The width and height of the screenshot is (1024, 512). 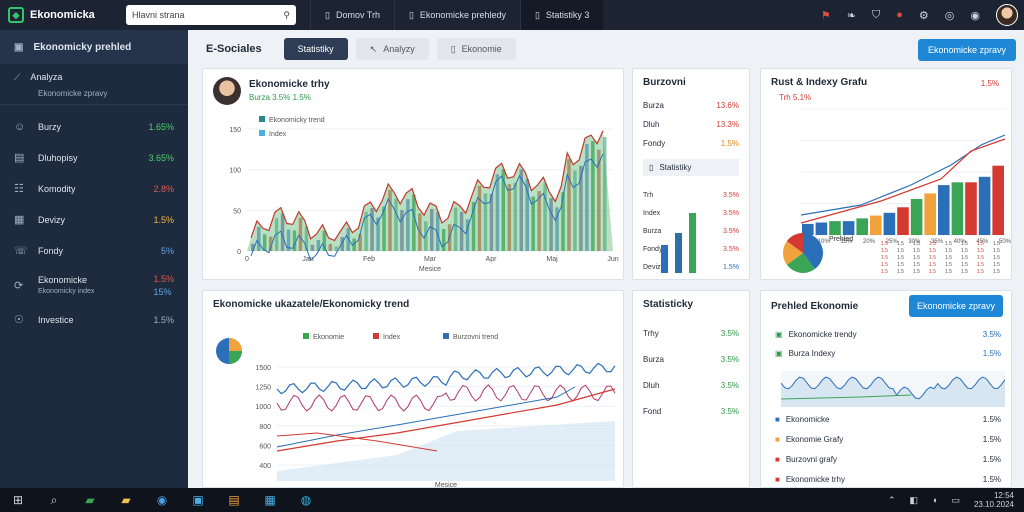 I want to click on settings-icon: ⚙, so click(x=923, y=15).